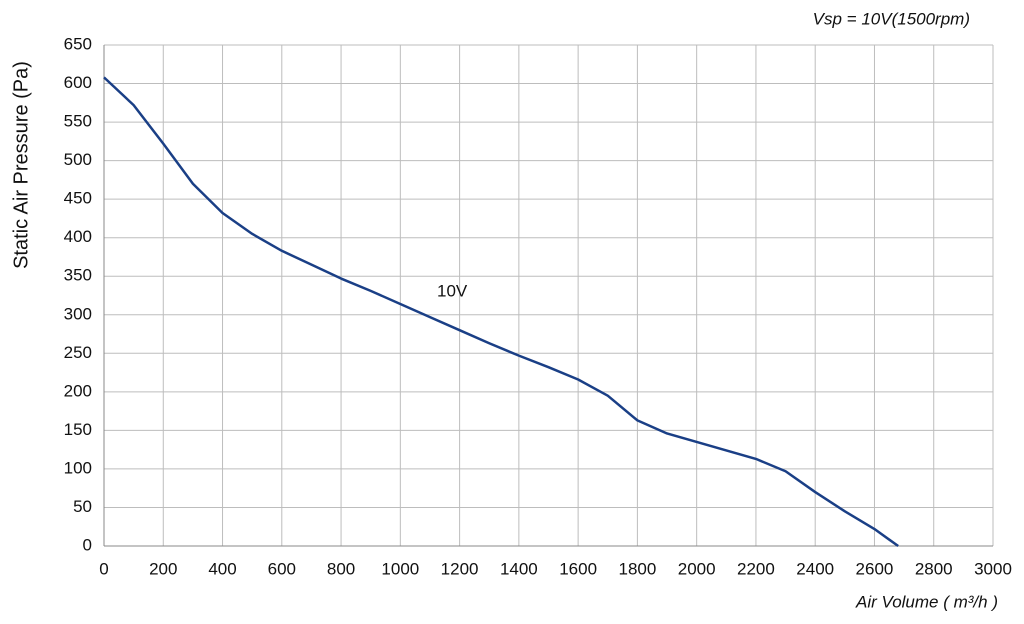  Describe the element at coordinates (78, 313) in the screenshot. I see `y-tick-label: 300` at that location.